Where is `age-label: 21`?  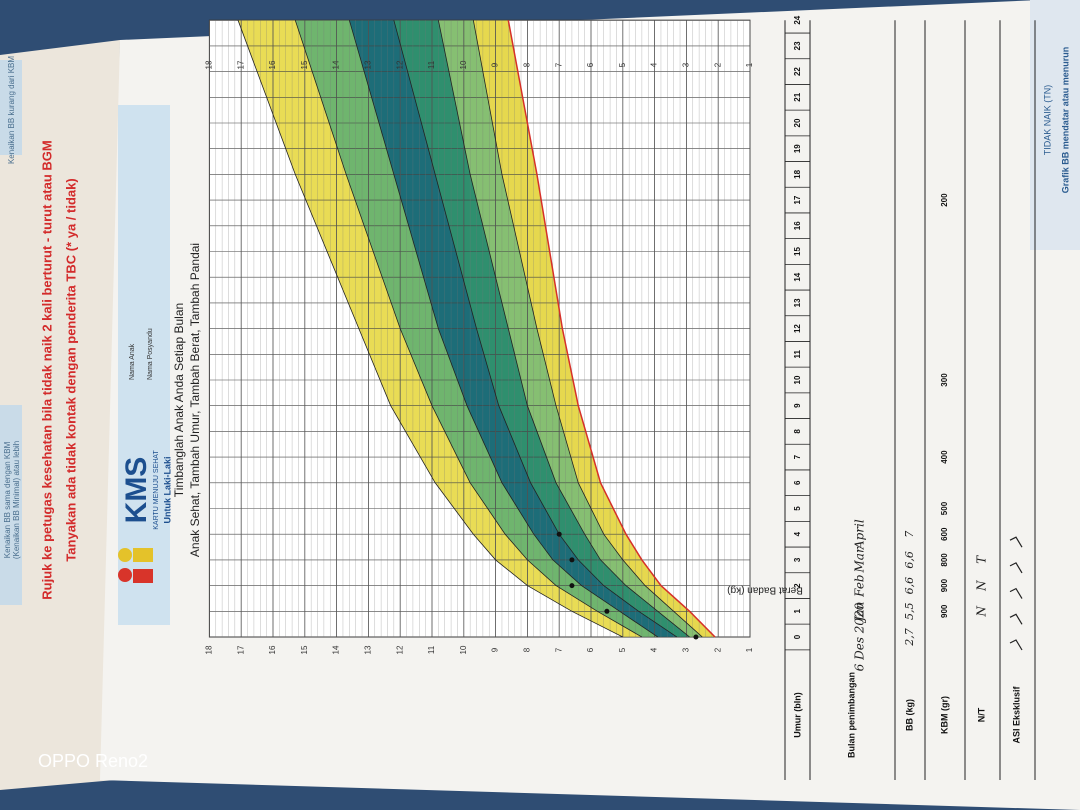 age-label: 21 is located at coordinates (797, 96).